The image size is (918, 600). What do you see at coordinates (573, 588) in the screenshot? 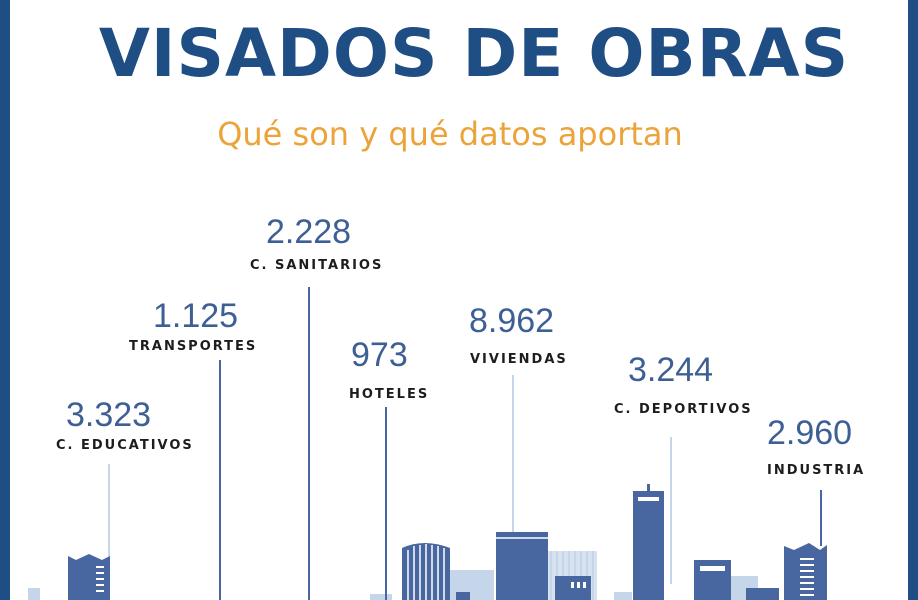
I see `viviendas-small-building` at bounding box center [573, 588].